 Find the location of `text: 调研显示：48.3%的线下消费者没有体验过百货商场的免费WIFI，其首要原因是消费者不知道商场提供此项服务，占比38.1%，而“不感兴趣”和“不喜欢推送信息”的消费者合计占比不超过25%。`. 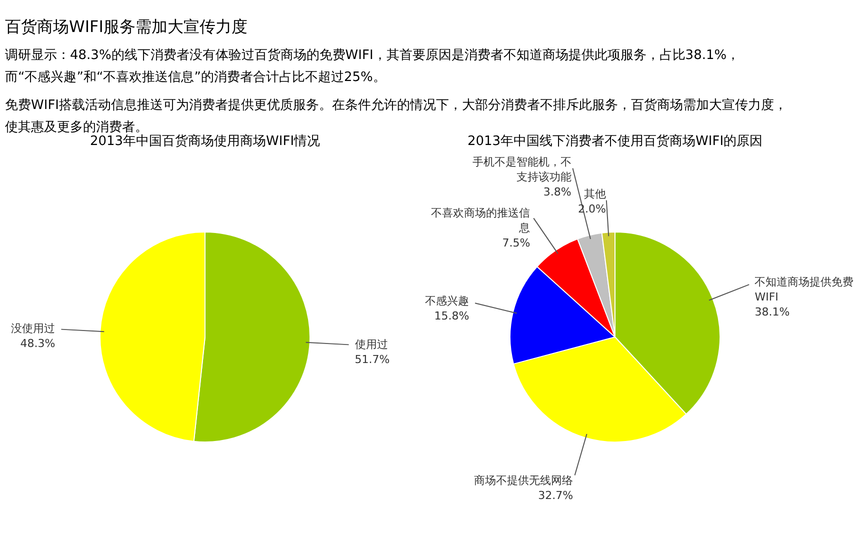

text: 调研显示：48.3%的线下消费者没有体验过百货商场的免费WIFI，其首要原因是消费者不知道商场提供此项服务，占比38.1%，而“不感兴趣”和“不喜欢推送信息”的消费者合计占比不超过25%。 is located at coordinates (372, 66).